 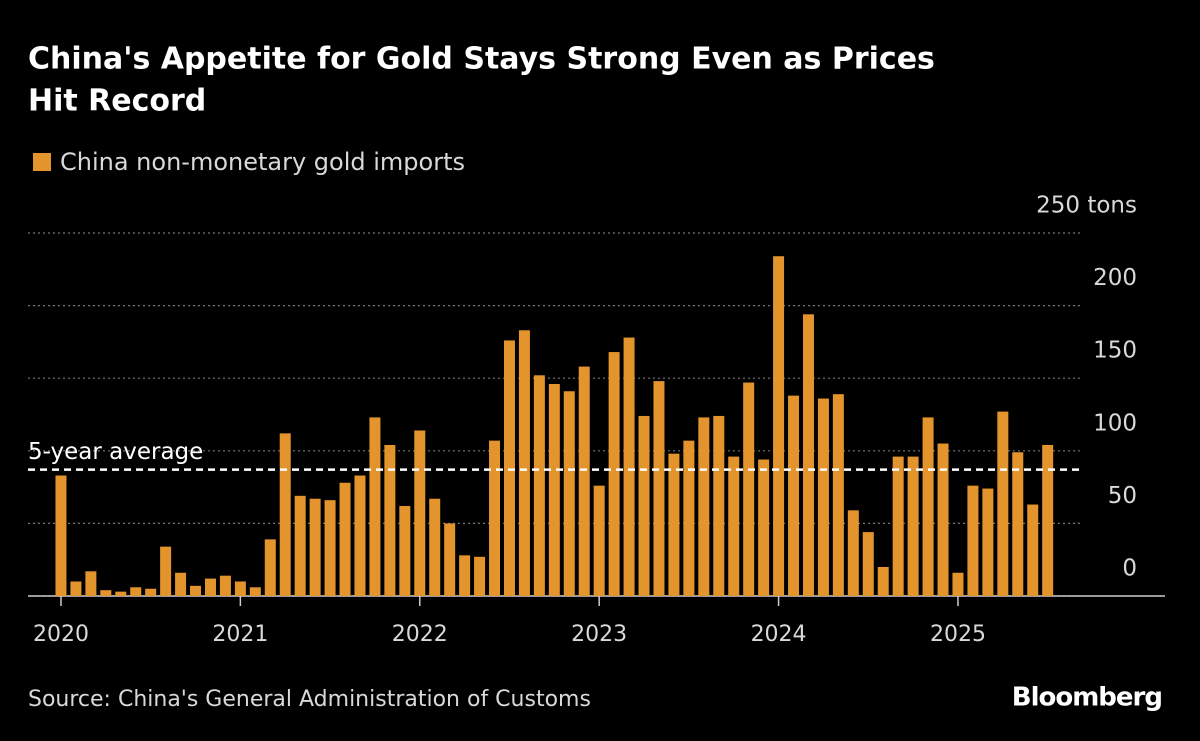 I want to click on legend-swatch, so click(x=42, y=162).